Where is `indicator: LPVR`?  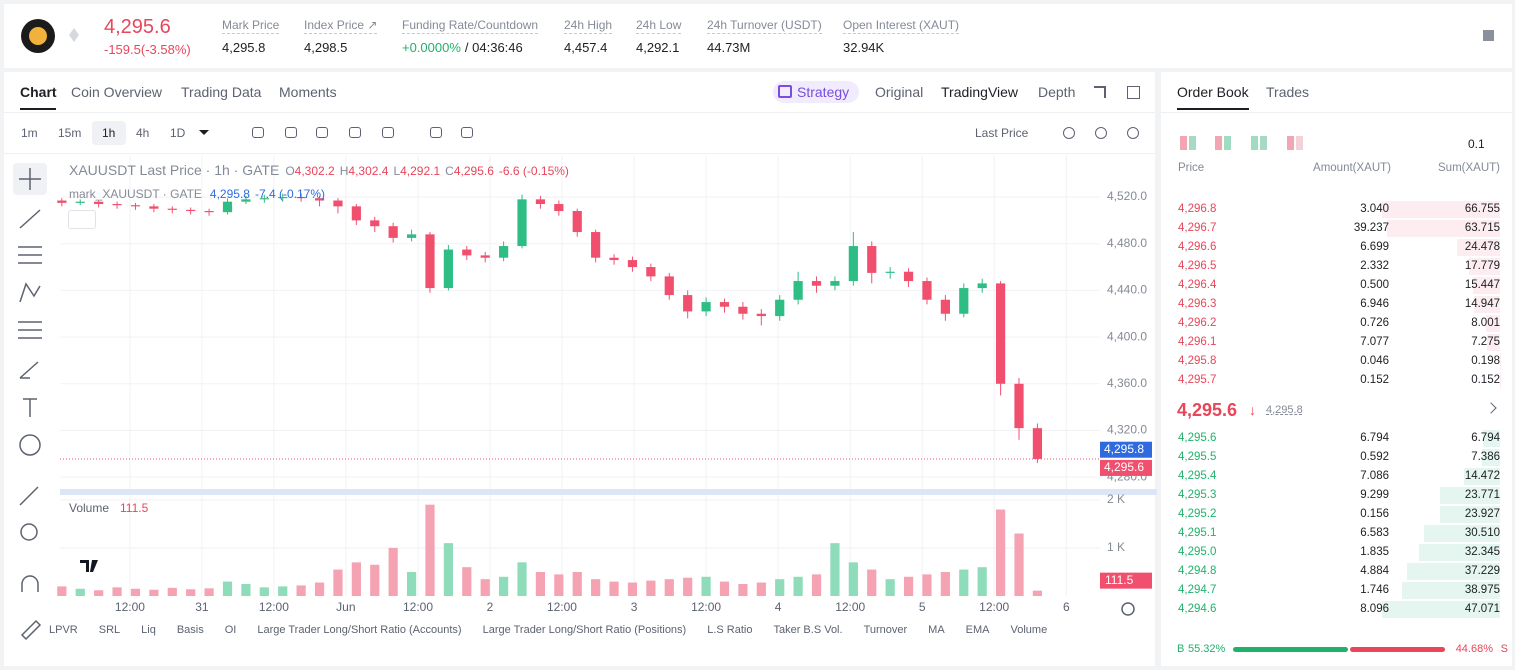 indicator: LPVR is located at coordinates (63, 630).